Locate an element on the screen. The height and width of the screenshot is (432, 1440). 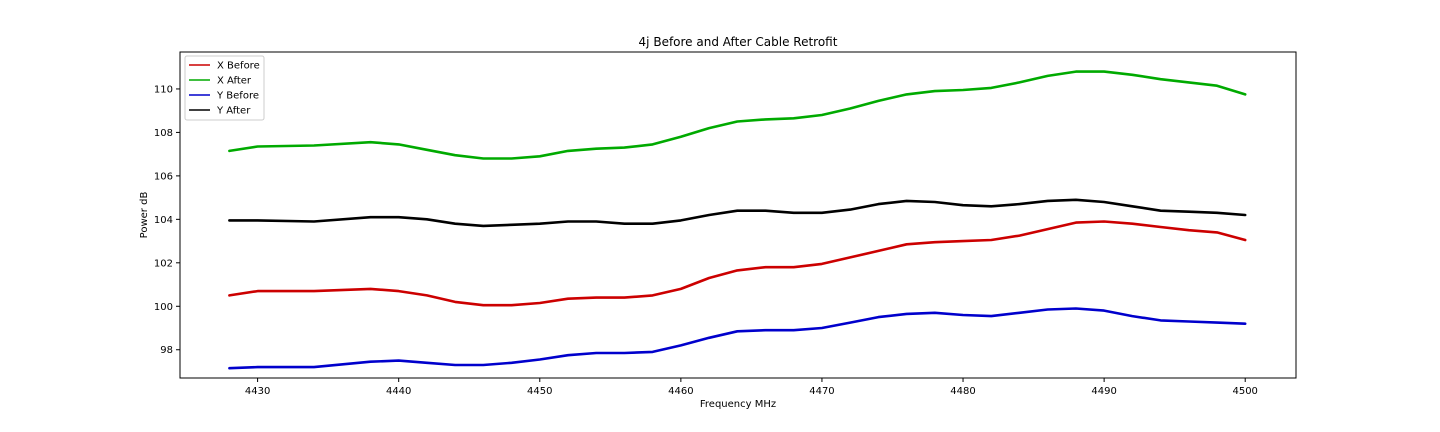
x-tick-label: 4450 is located at coordinates (539, 391).